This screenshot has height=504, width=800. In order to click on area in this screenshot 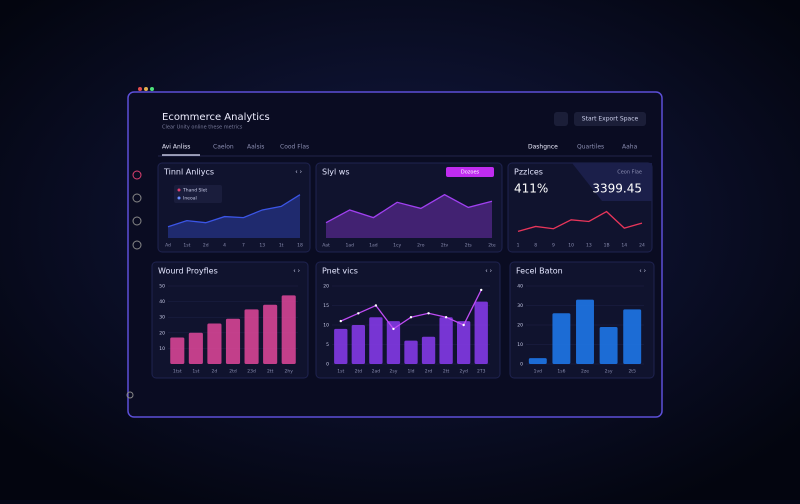, I will do `click(234, 216)`.